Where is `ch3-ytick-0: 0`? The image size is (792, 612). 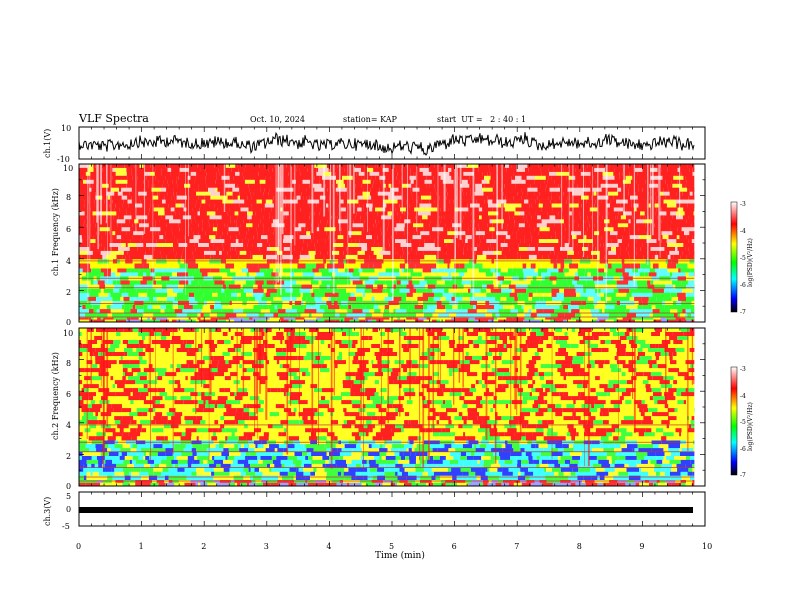
ch3-ytick-0: 0 is located at coordinates (68, 509).